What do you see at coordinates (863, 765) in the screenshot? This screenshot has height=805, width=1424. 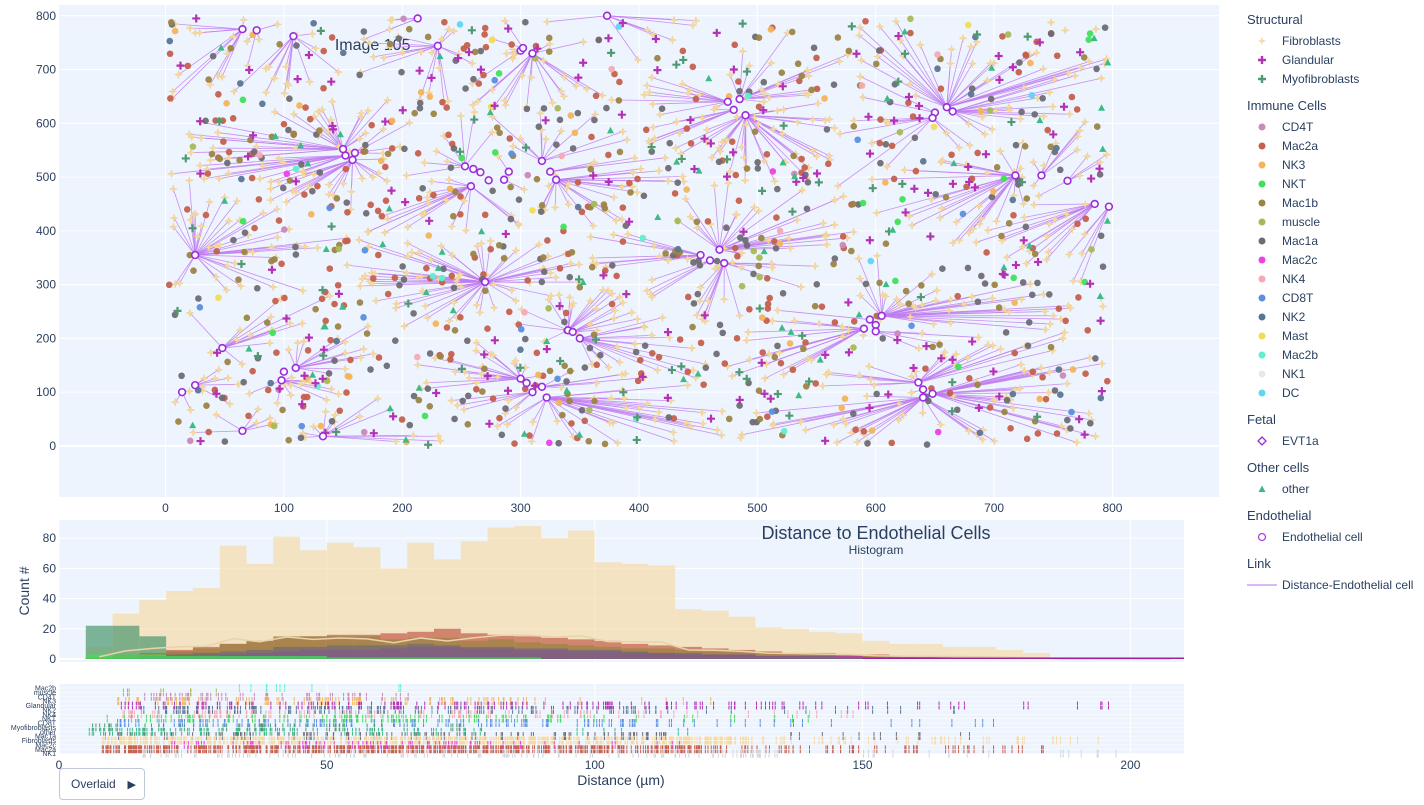 I see `rug-x-tick-label: 150` at bounding box center [863, 765].